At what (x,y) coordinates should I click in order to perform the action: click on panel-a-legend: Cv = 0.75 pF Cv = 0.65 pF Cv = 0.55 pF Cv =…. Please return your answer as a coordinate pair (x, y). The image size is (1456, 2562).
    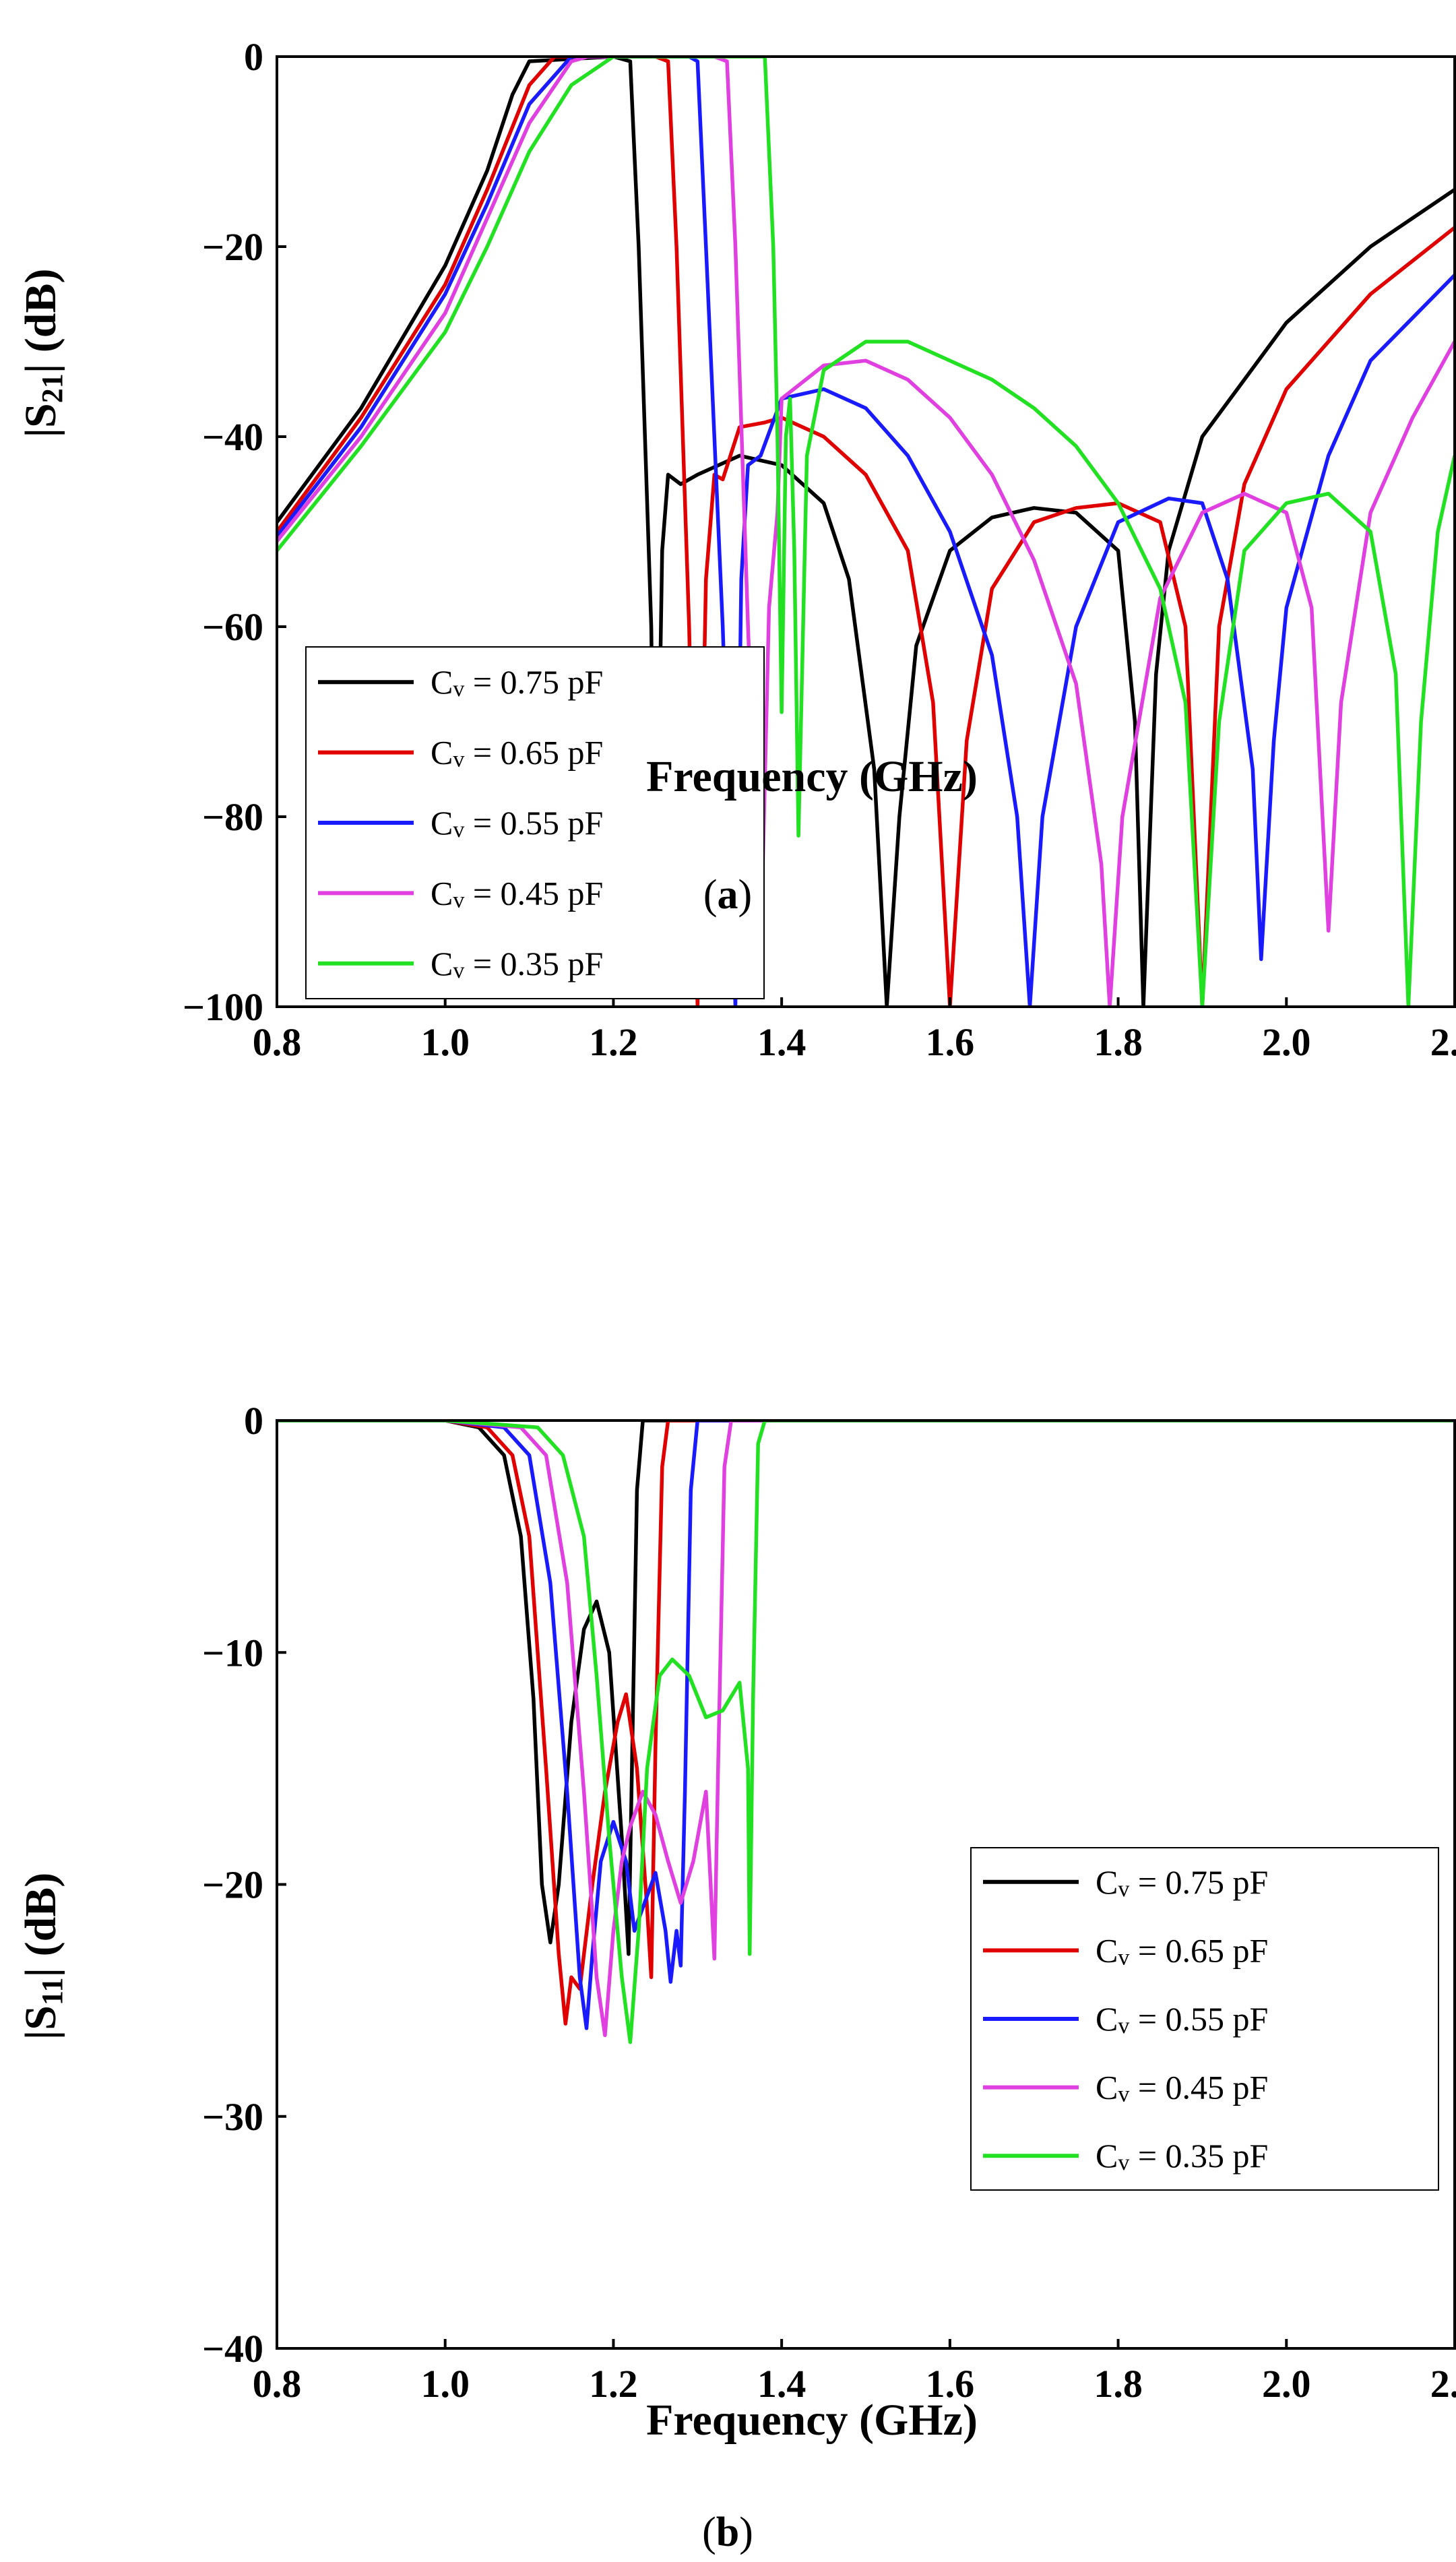
    Looking at the image, I should click on (535, 823).